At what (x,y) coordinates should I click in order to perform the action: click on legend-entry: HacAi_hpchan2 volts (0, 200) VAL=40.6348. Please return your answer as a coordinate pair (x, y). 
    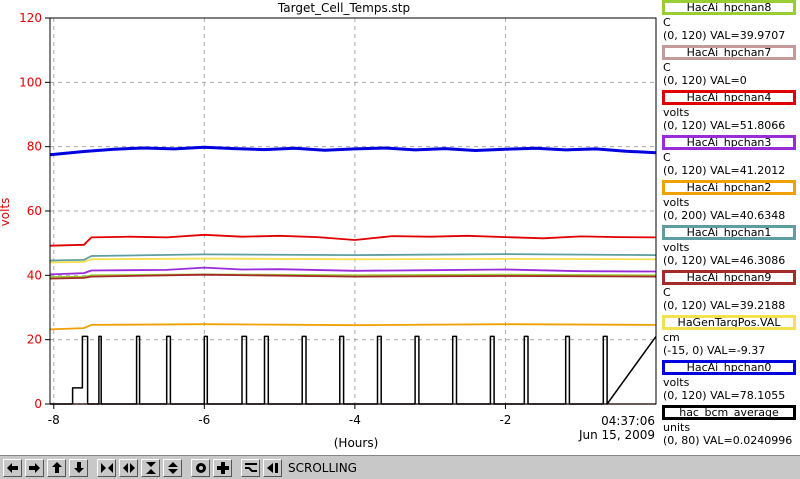
    Looking at the image, I should click on (730, 202).